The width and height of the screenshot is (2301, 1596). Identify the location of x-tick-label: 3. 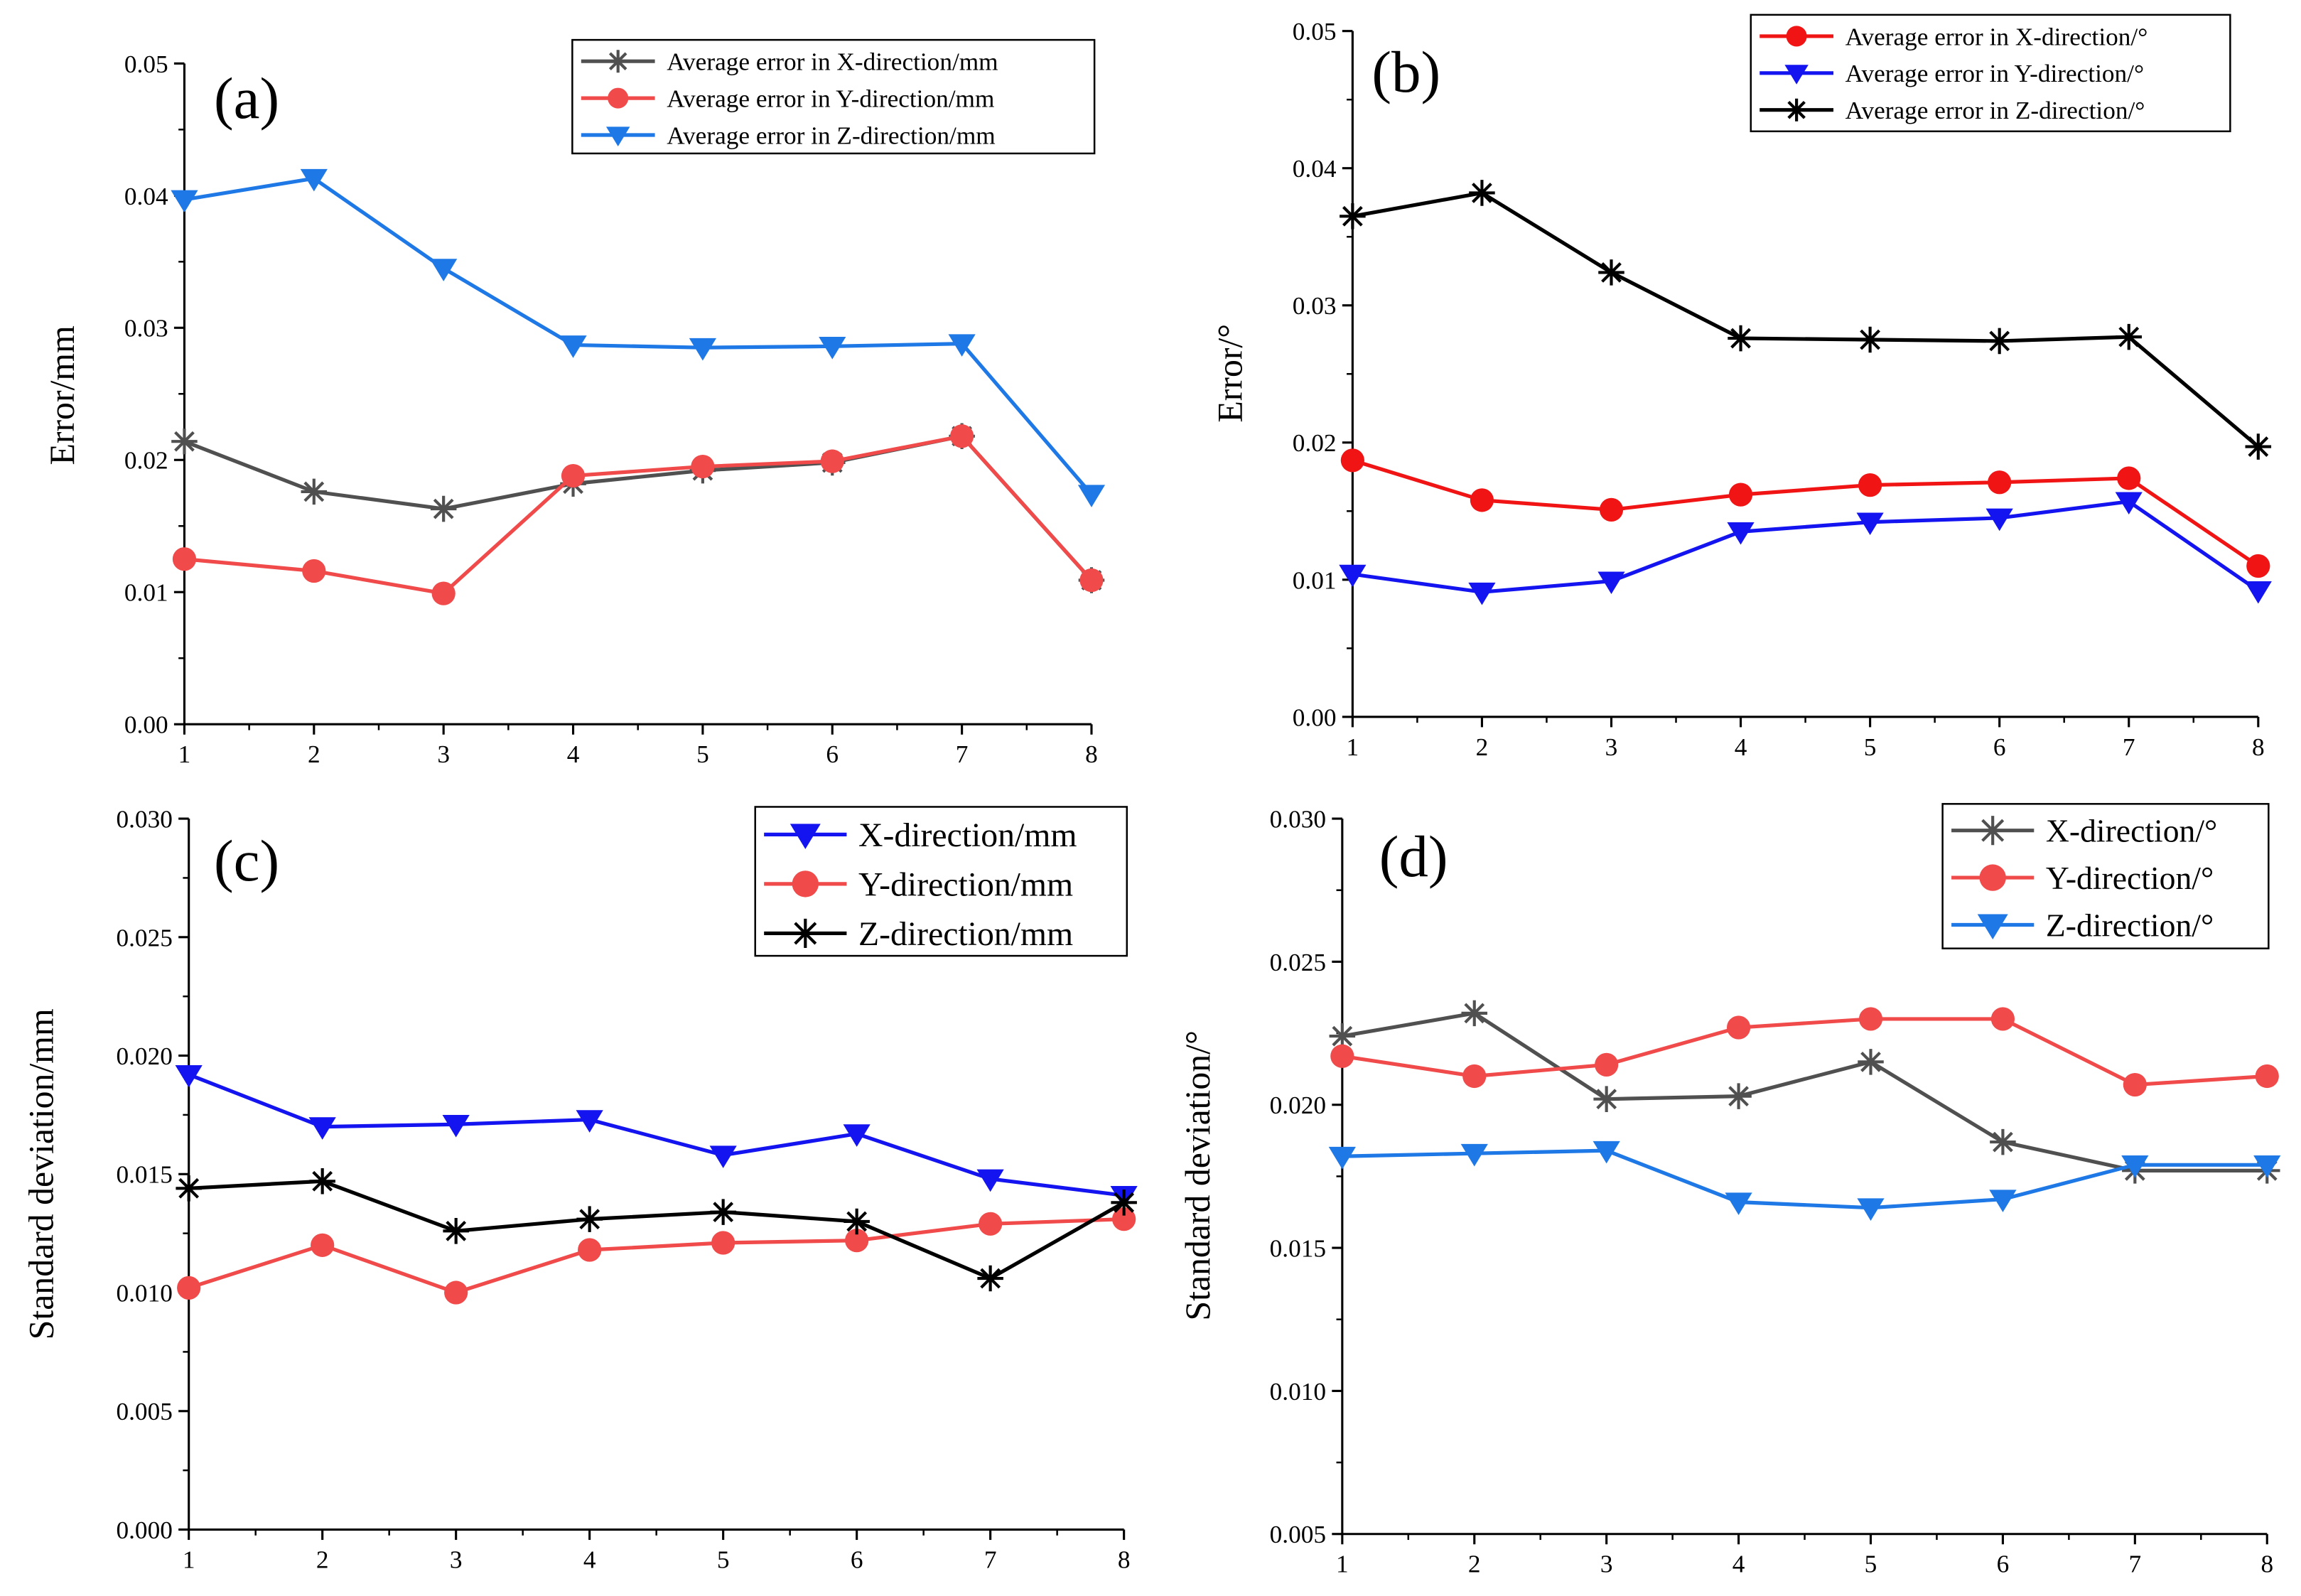
(1611, 747).